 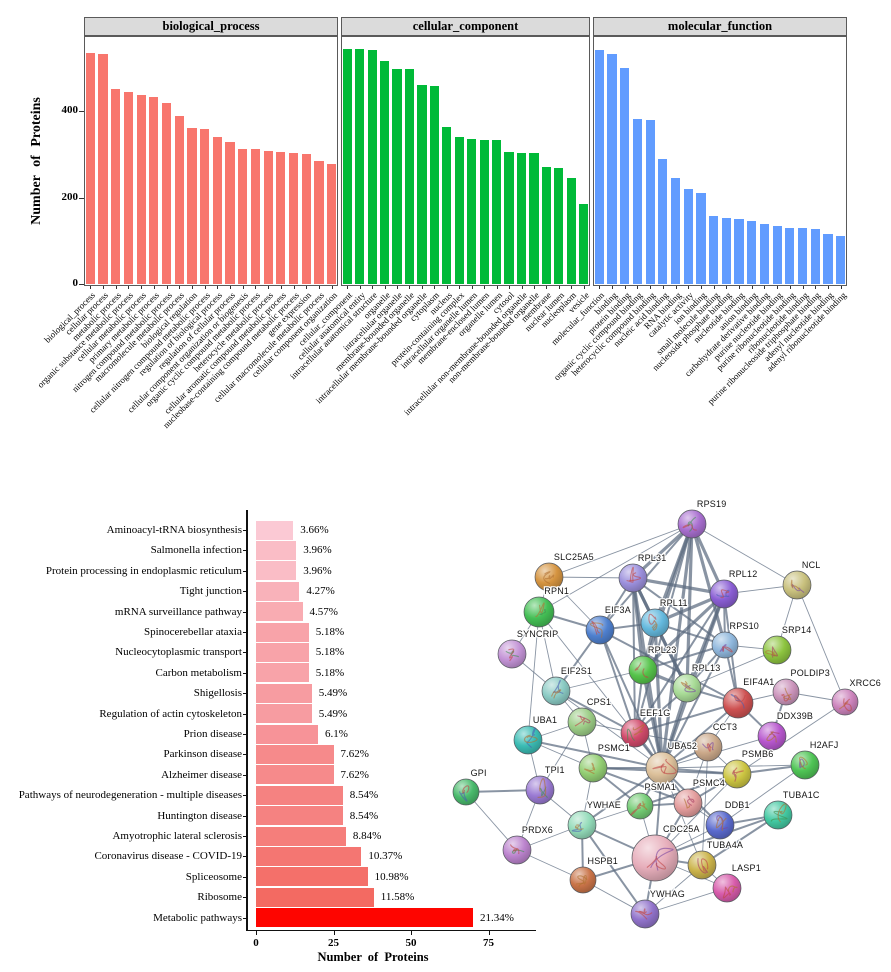 What do you see at coordinates (556, 591) in the screenshot?
I see `network-node-label-RPN1: RPN1` at bounding box center [556, 591].